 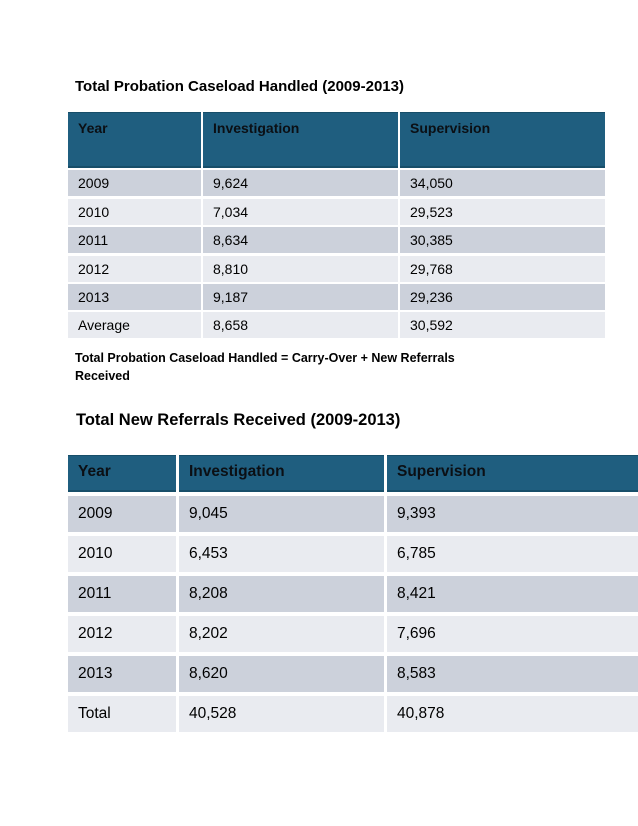 What do you see at coordinates (502, 183) in the screenshot?
I see `table1-2009-supervision: 34,050` at bounding box center [502, 183].